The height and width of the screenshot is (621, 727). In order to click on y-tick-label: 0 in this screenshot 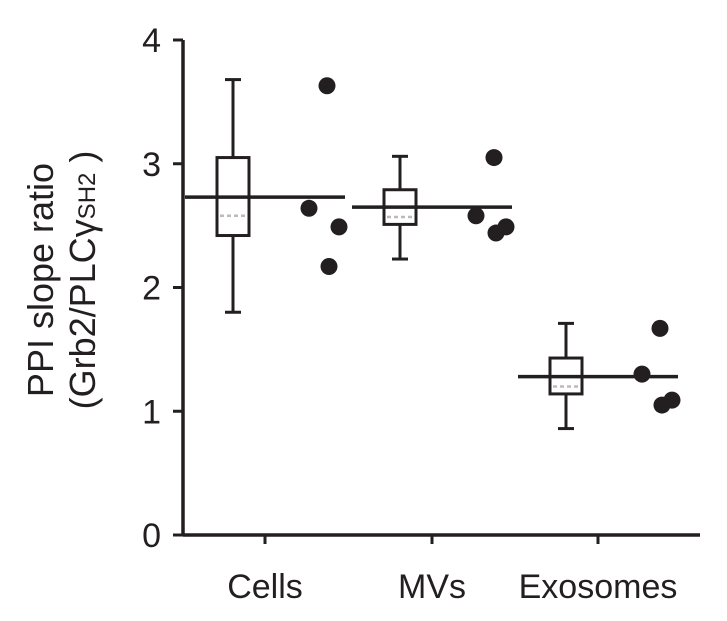, I will do `click(151, 536)`.